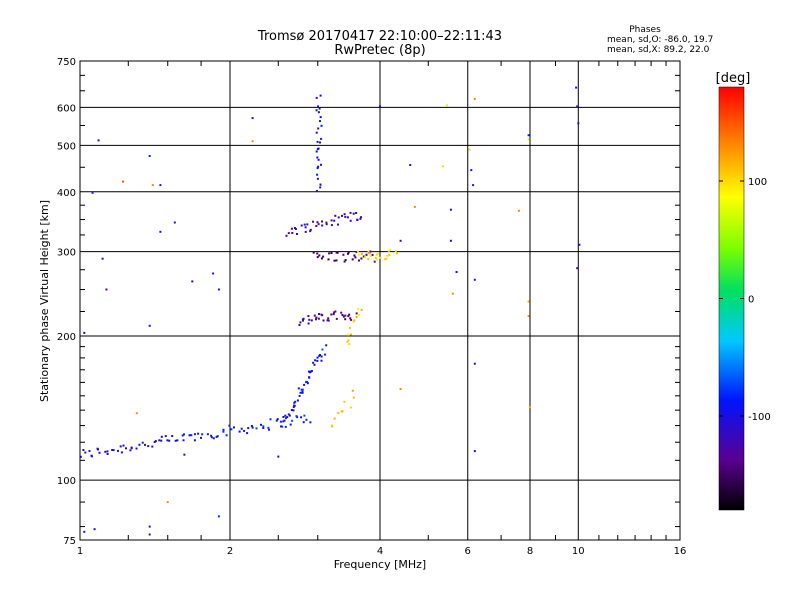 The image size is (800, 600). Describe the element at coordinates (731, 298) in the screenshot. I see `colorbar` at that location.